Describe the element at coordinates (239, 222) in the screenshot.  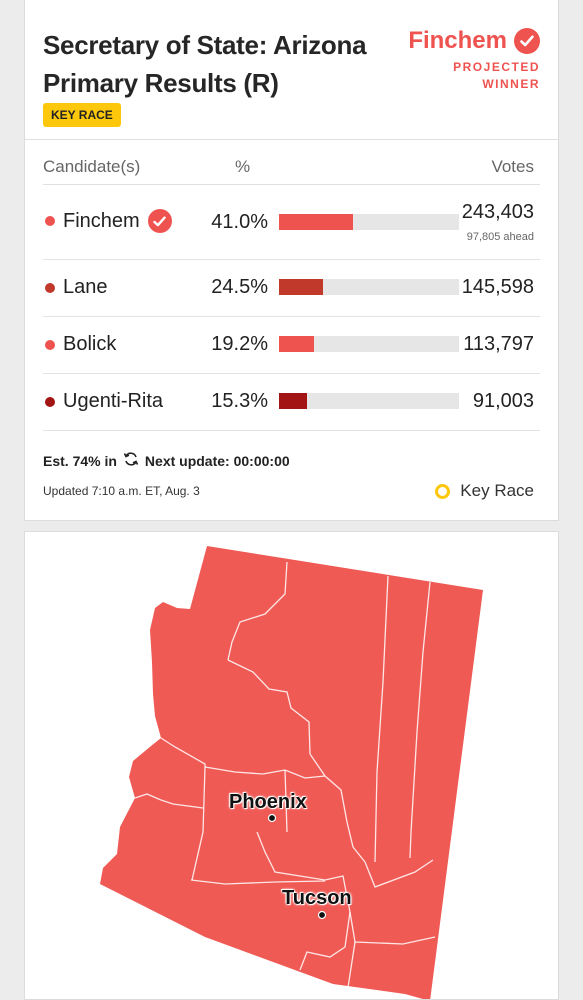
I see `candidate-pct: 41.0%` at that location.